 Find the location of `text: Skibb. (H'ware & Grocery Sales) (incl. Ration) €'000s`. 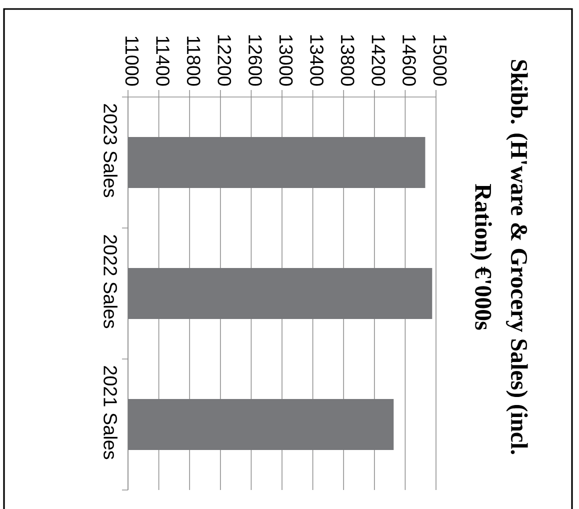

text: Skibb. (H'ware & Grocery Sales) (incl. Ration) €'000s is located at coordinates (499, 257).